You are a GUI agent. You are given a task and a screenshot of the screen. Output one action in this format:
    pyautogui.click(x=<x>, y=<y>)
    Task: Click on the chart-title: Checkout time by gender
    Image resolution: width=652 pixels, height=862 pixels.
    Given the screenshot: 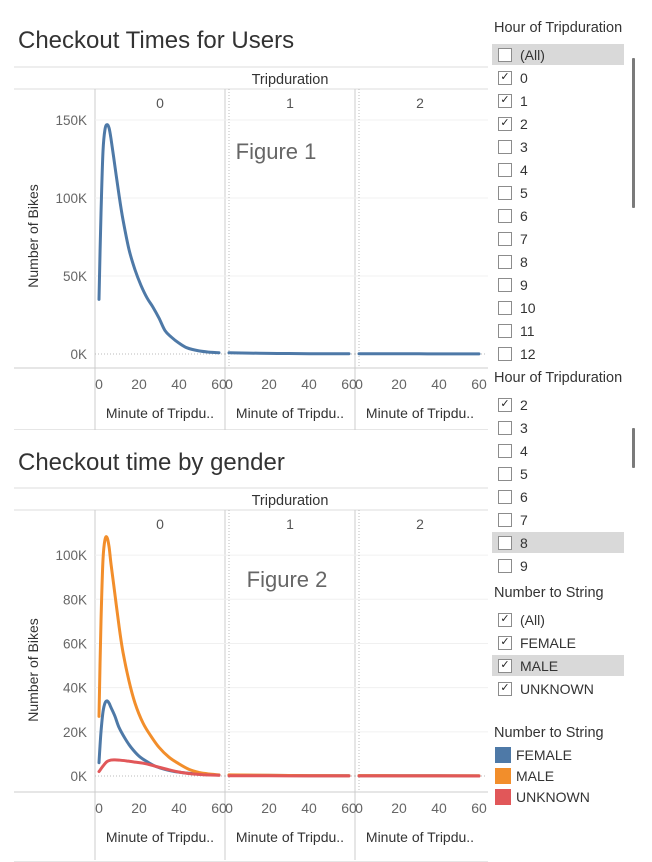 What is the action you would take?
    pyautogui.click(x=151, y=462)
    